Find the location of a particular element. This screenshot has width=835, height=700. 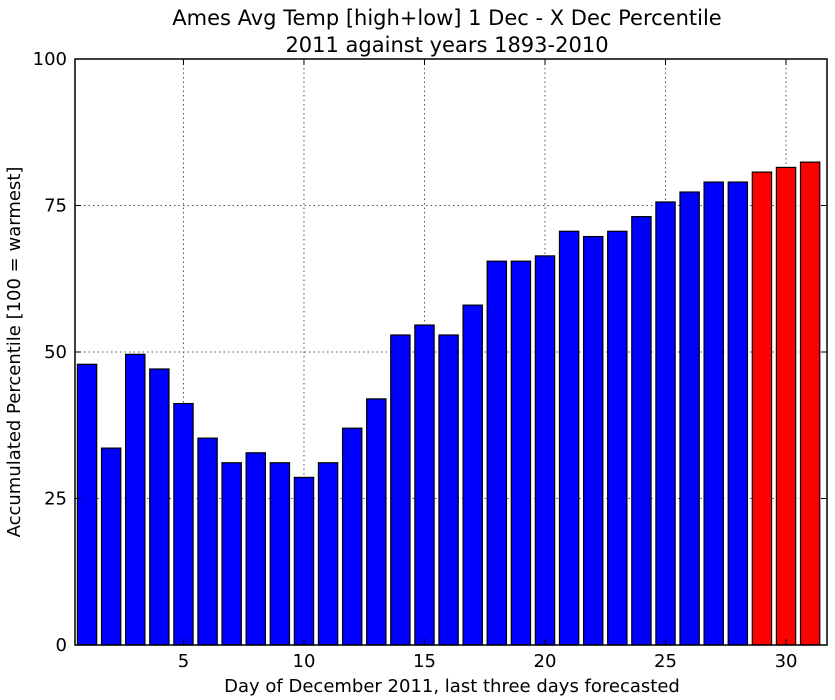

x-tick-label: 5 is located at coordinates (183, 661).